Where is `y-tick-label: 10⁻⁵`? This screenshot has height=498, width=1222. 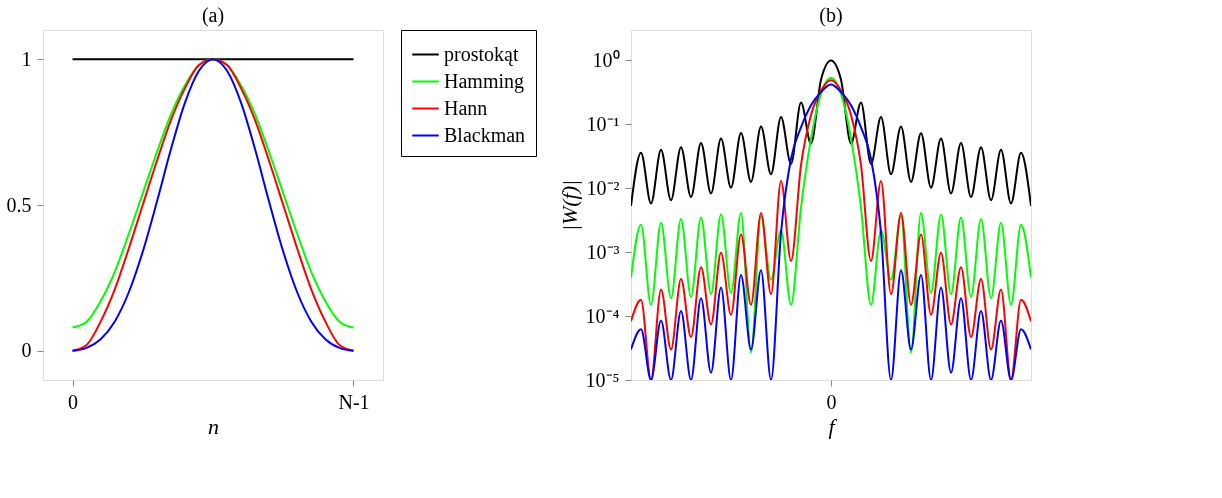 y-tick-label: 10⁻⁵ is located at coordinates (602, 379).